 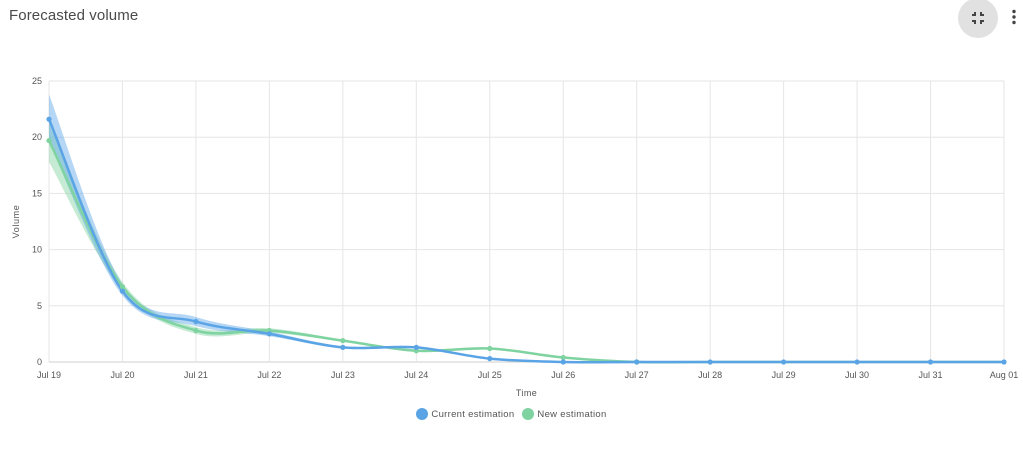 What do you see at coordinates (784, 375) in the screenshot?
I see `x-tick-label: Jul 29` at bounding box center [784, 375].